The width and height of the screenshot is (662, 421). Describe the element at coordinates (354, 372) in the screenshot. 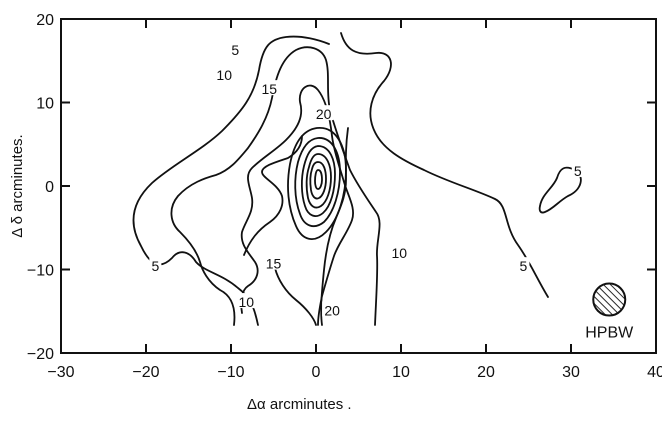

I see `x-tick-labels: −30 −20 −10 0 10 20 30 40` at that location.